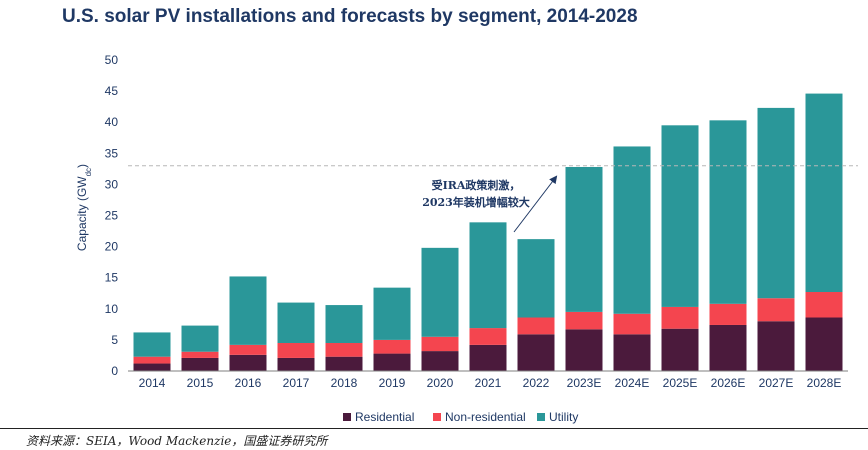 This screenshot has width=868, height=450. What do you see at coordinates (112, 91) in the screenshot?
I see `y-tick-label: 45` at bounding box center [112, 91].